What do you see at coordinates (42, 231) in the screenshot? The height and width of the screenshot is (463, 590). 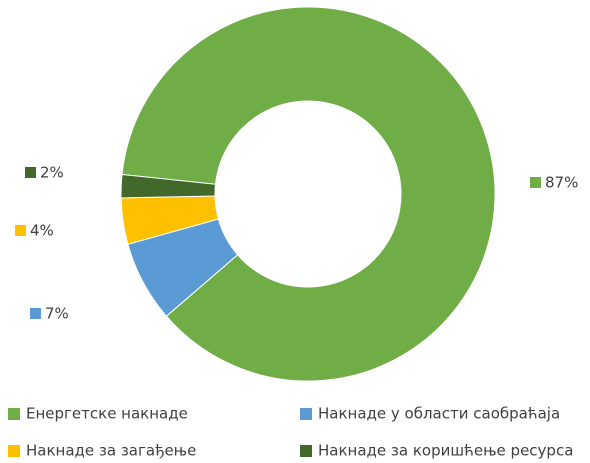 I see `data-label: 4%` at bounding box center [42, 231].